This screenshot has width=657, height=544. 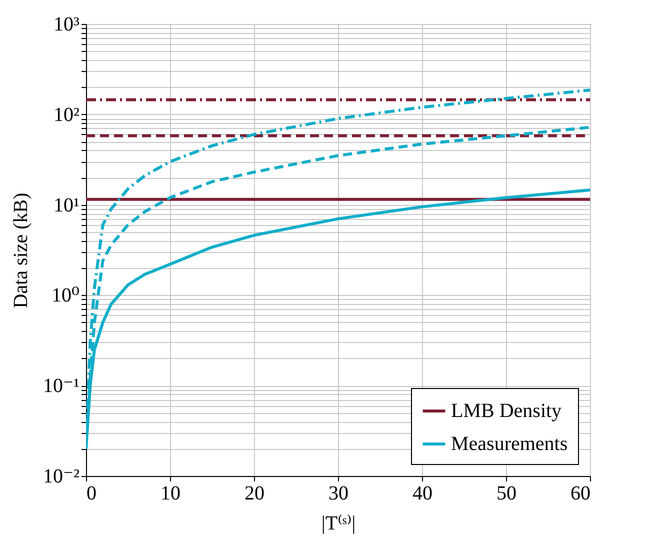 I want to click on legend-label: Measurements, so click(x=509, y=444).